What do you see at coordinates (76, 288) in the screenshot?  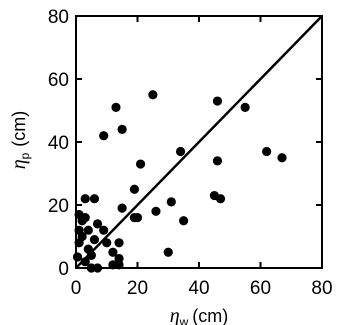 I see `x-tick-label: 0` at bounding box center [76, 288].